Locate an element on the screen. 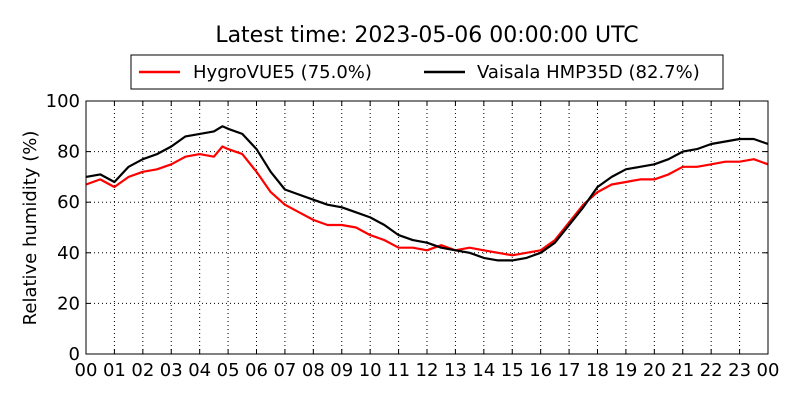  x-tick-label: 12 is located at coordinates (427, 370).